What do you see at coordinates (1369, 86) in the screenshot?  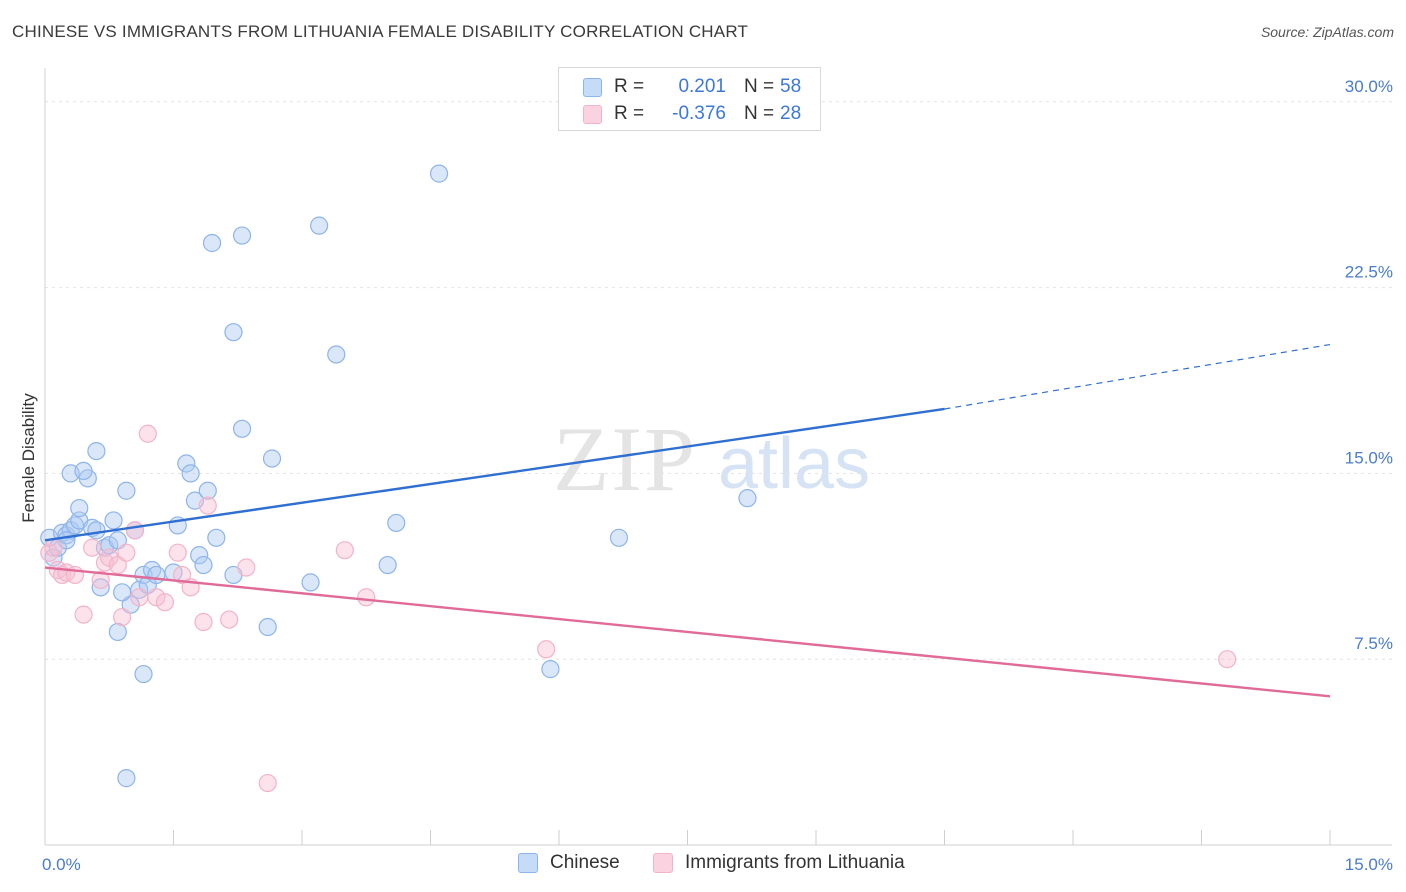 I see `y-tick-label: 30.0%` at bounding box center [1369, 86].